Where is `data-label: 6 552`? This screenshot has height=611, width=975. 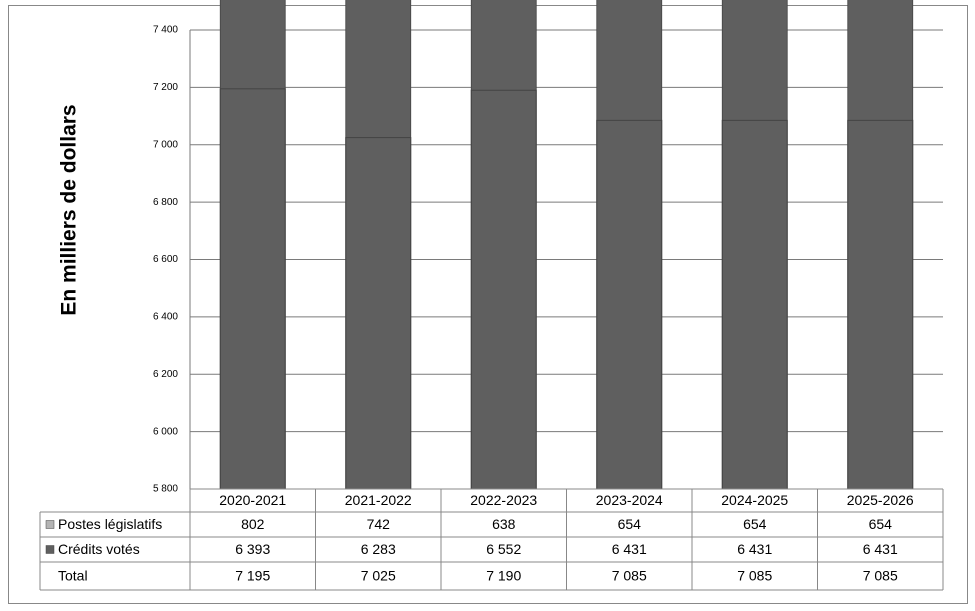
data-label: 6 552 is located at coordinates (503, 549).